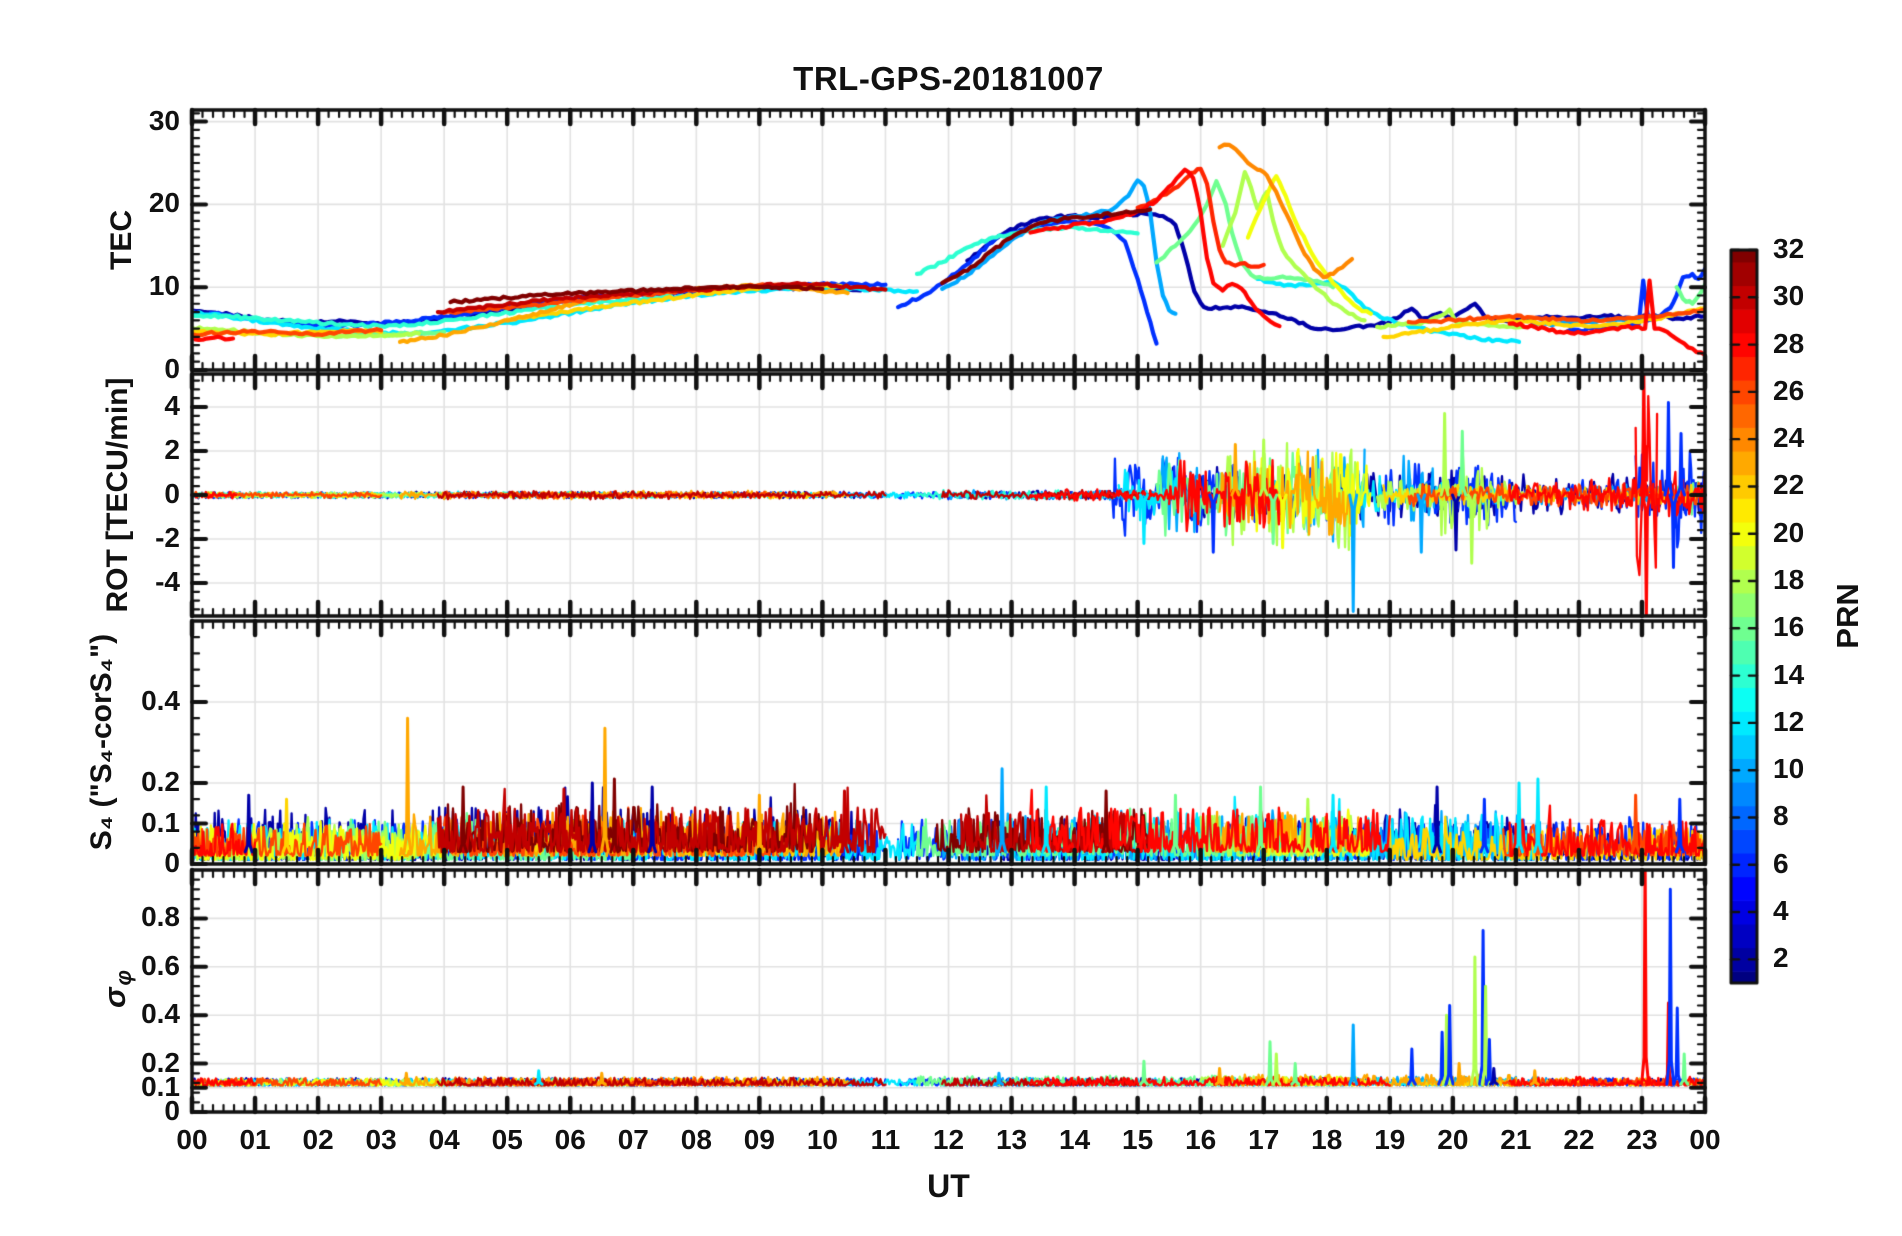 The image size is (1902, 1236). Describe the element at coordinates (1789, 721) in the screenshot. I see `colorbar-tick-label: 12` at that location.